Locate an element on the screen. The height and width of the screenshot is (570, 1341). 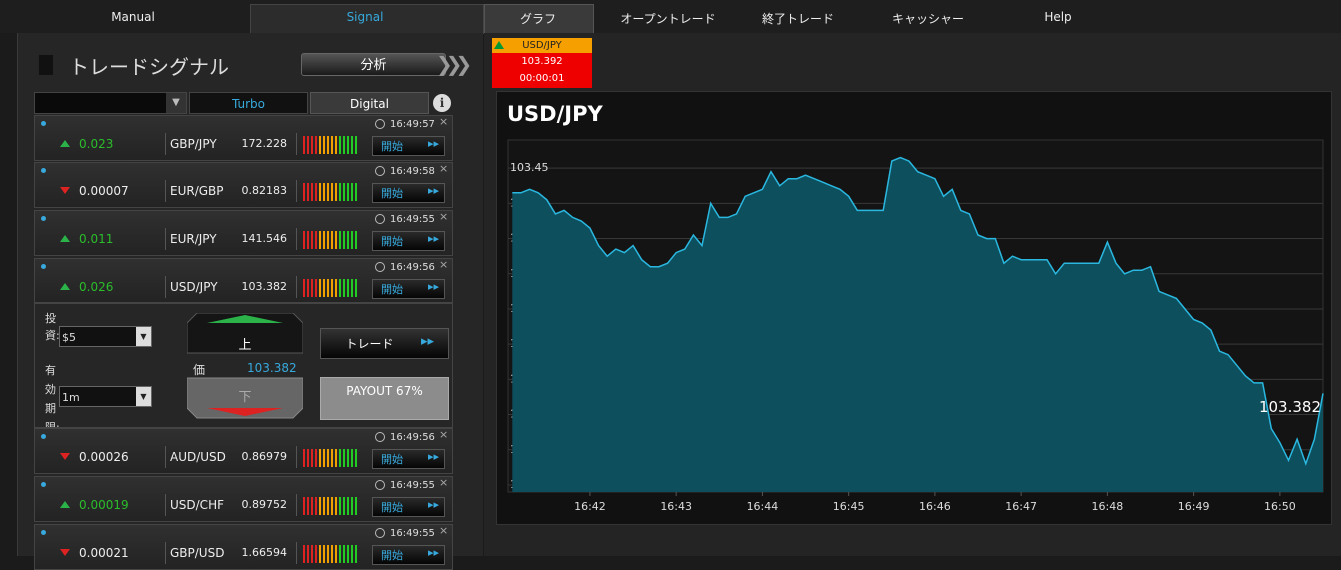
x-tick-label: 16:48 is located at coordinates (1108, 506).